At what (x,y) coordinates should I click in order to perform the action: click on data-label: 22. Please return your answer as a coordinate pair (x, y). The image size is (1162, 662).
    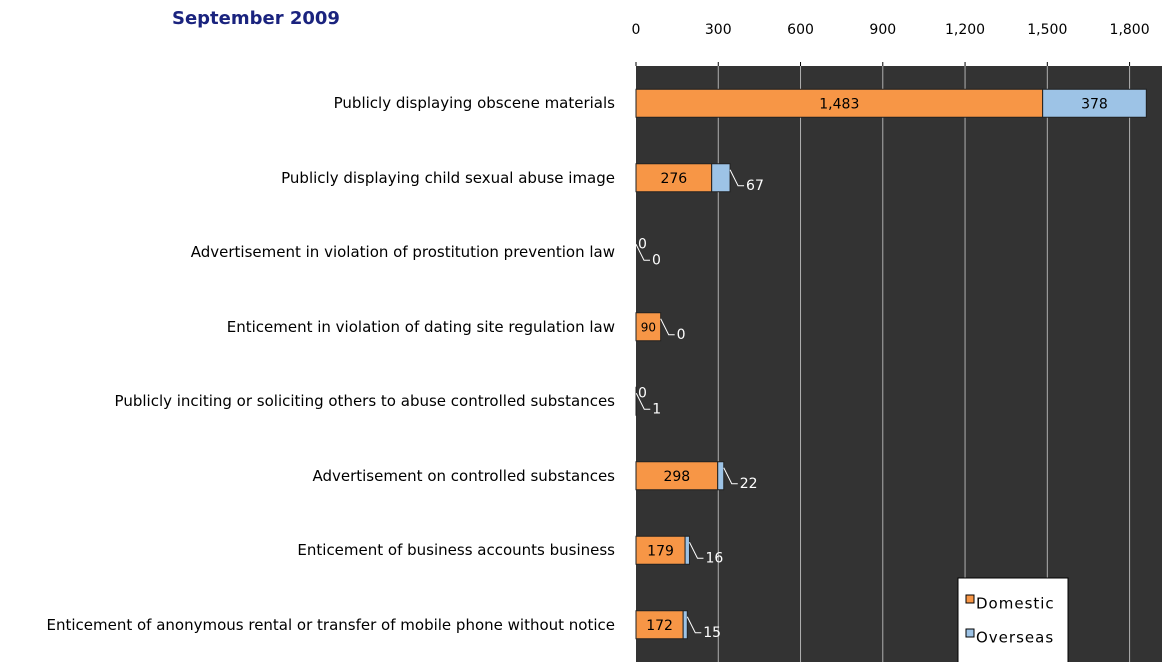
    Looking at the image, I should click on (749, 484).